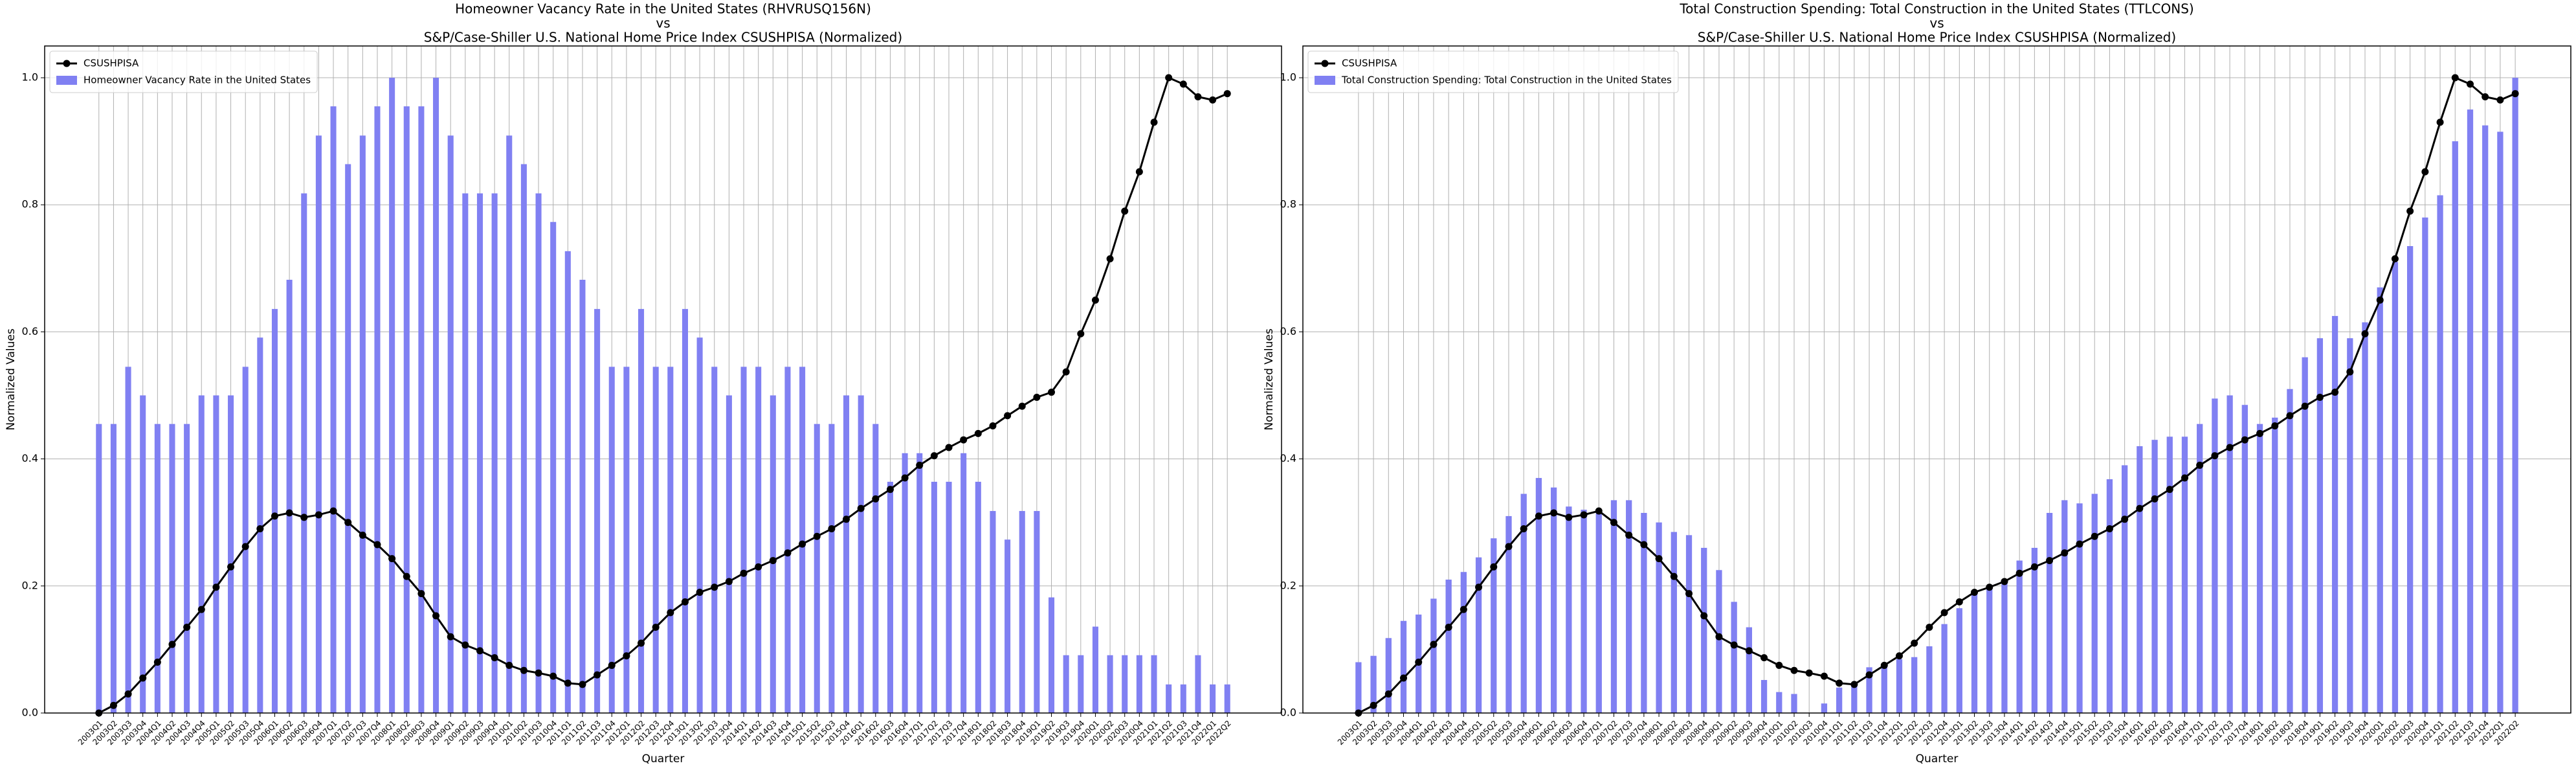 The width and height of the screenshot is (2576, 770). Describe the element at coordinates (1288, 585) in the screenshot. I see `y-tick-label: 0.2` at that location.